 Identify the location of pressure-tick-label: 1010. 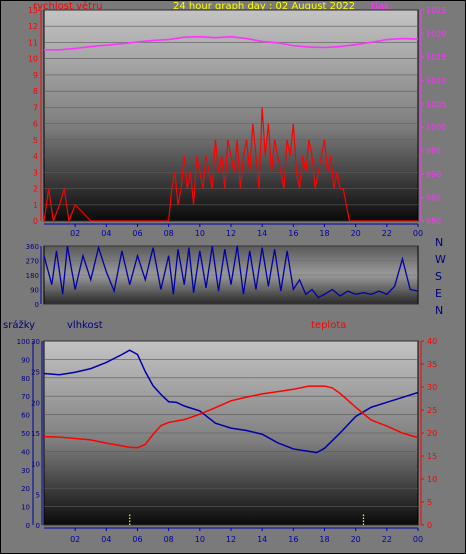
(436, 80).